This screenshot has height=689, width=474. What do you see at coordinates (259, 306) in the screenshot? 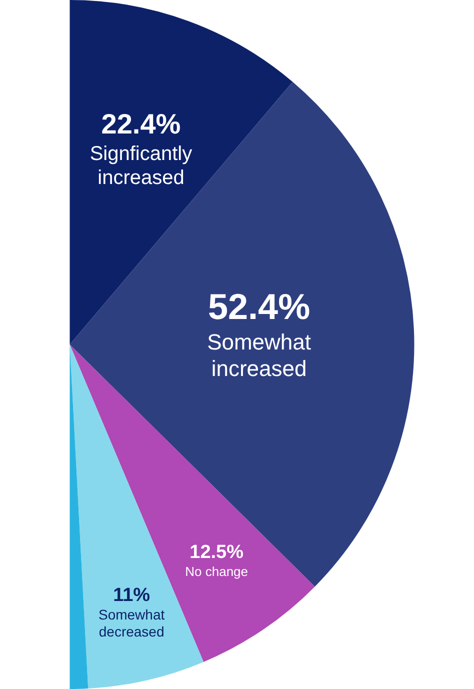
I see `data-label: 52.4%` at bounding box center [259, 306].